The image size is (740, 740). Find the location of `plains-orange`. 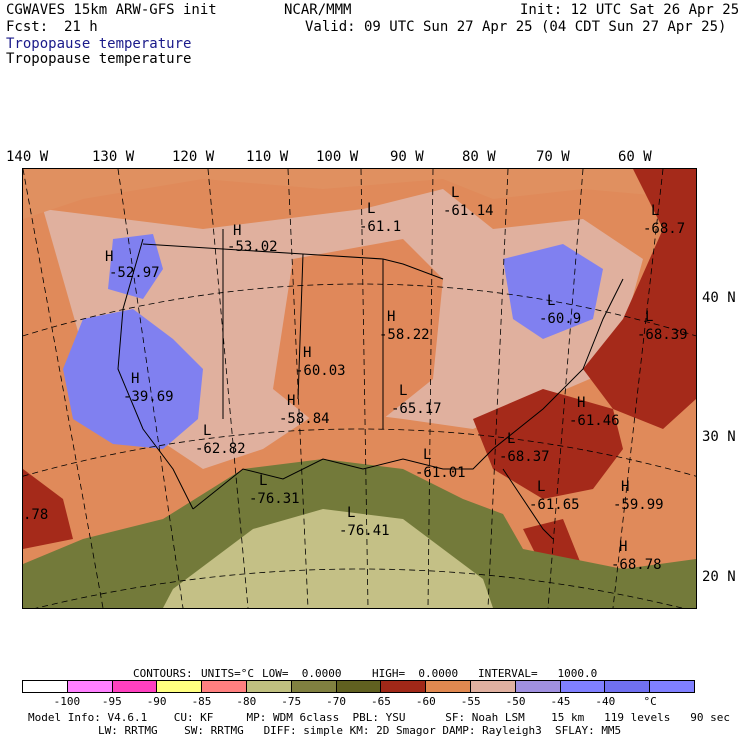

plains-orange is located at coordinates (358, 334).